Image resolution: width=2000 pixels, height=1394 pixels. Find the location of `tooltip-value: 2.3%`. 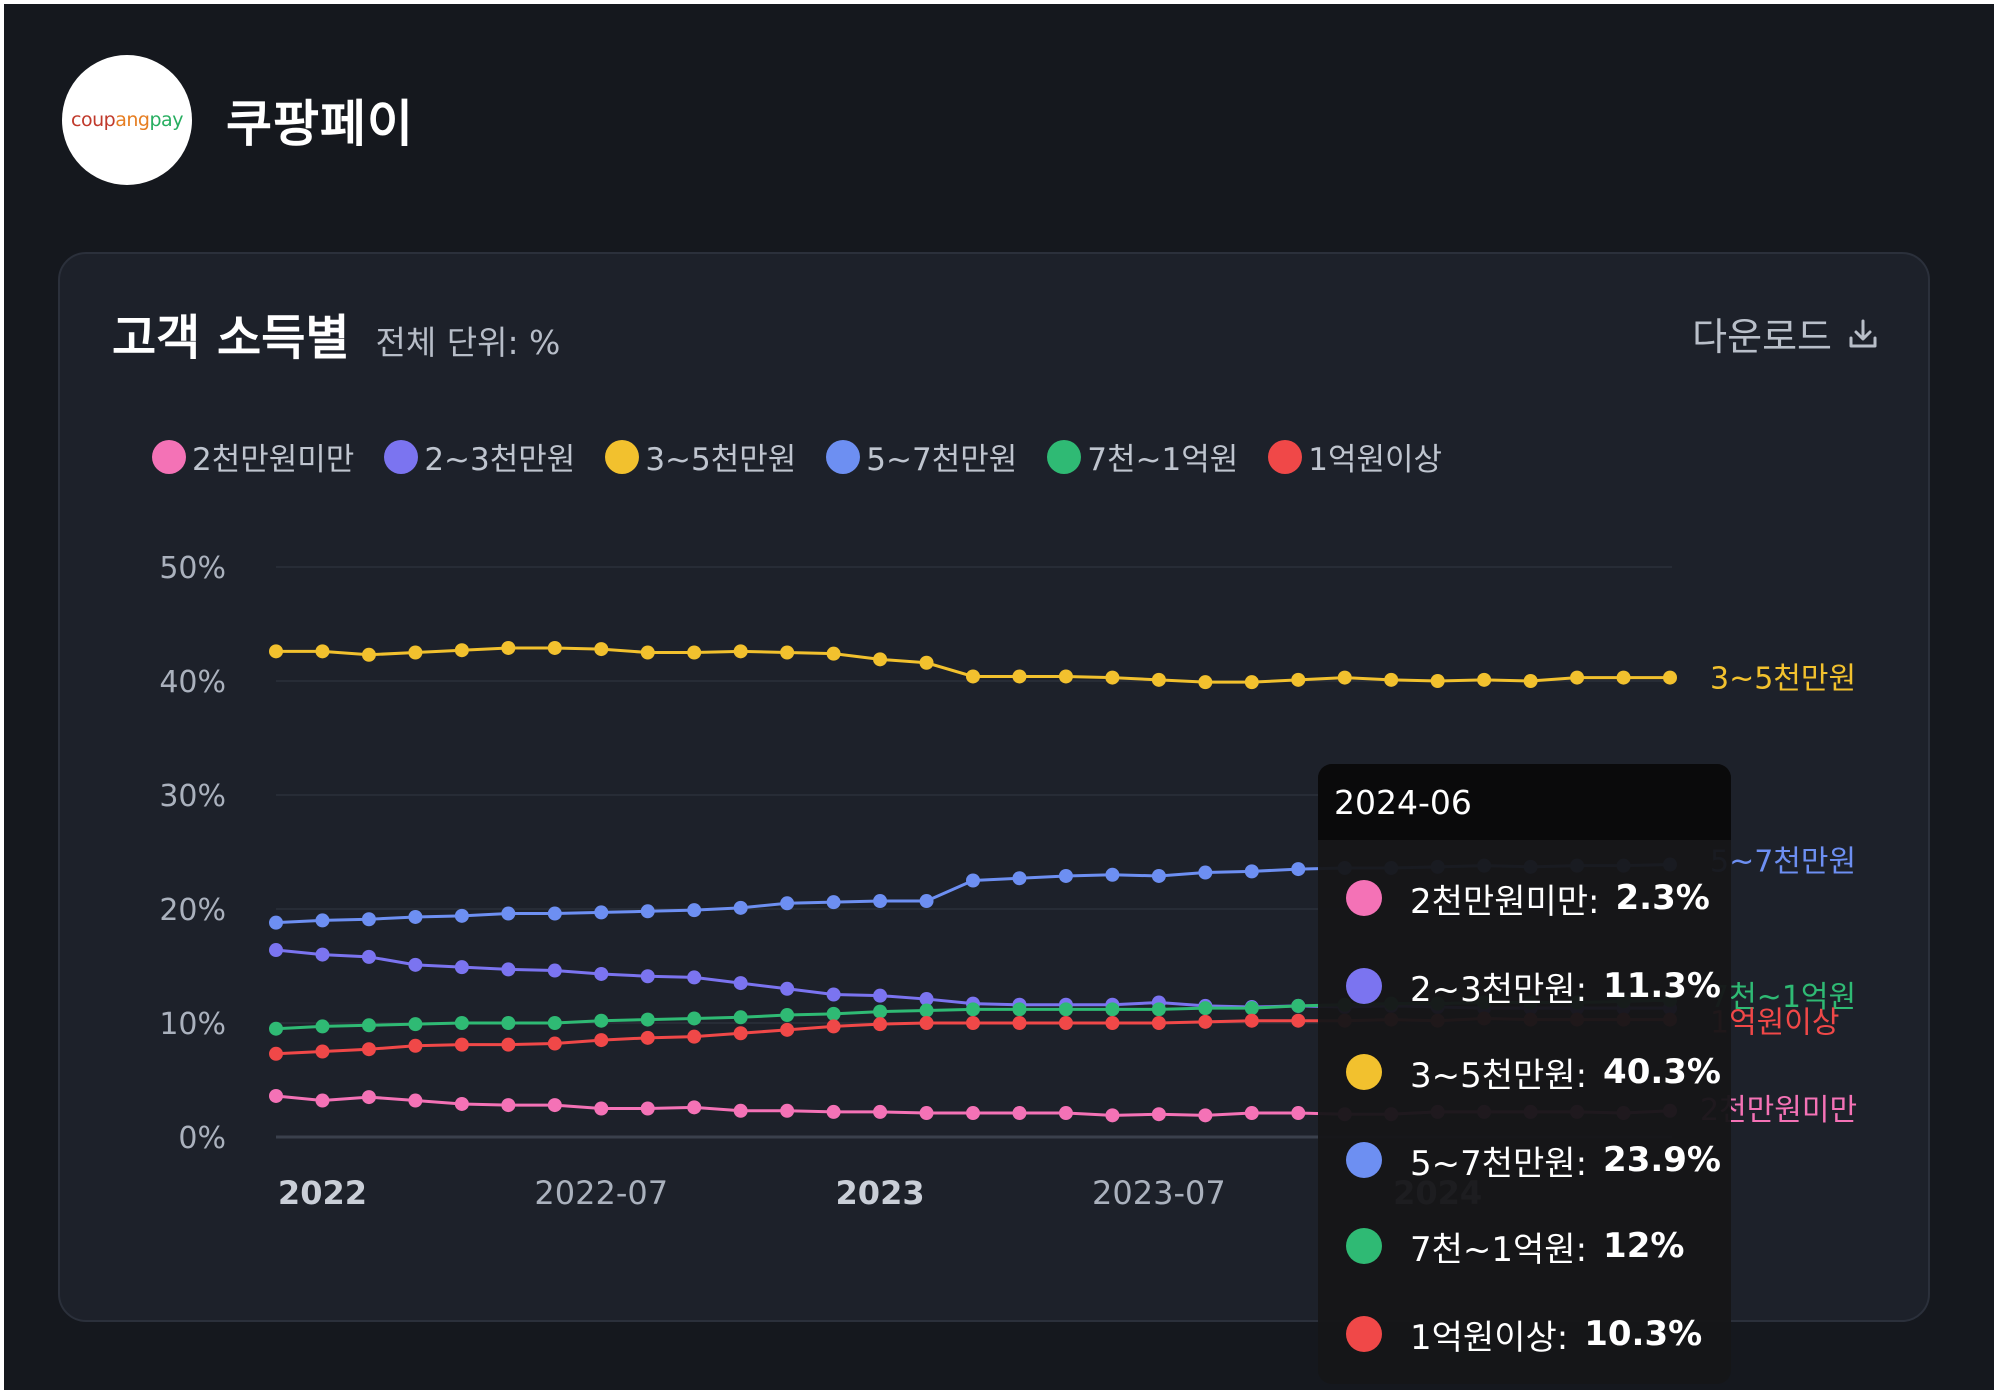

tooltip-value: 2.3% is located at coordinates (1662, 898).